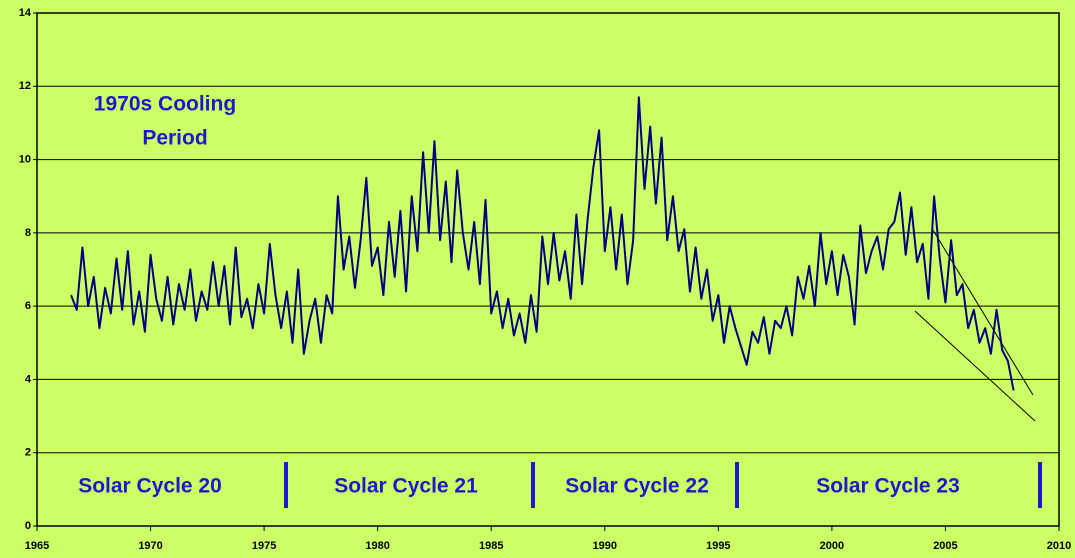  Describe the element at coordinates (25, 86) in the screenshot. I see `y-tick-label: 12` at that location.